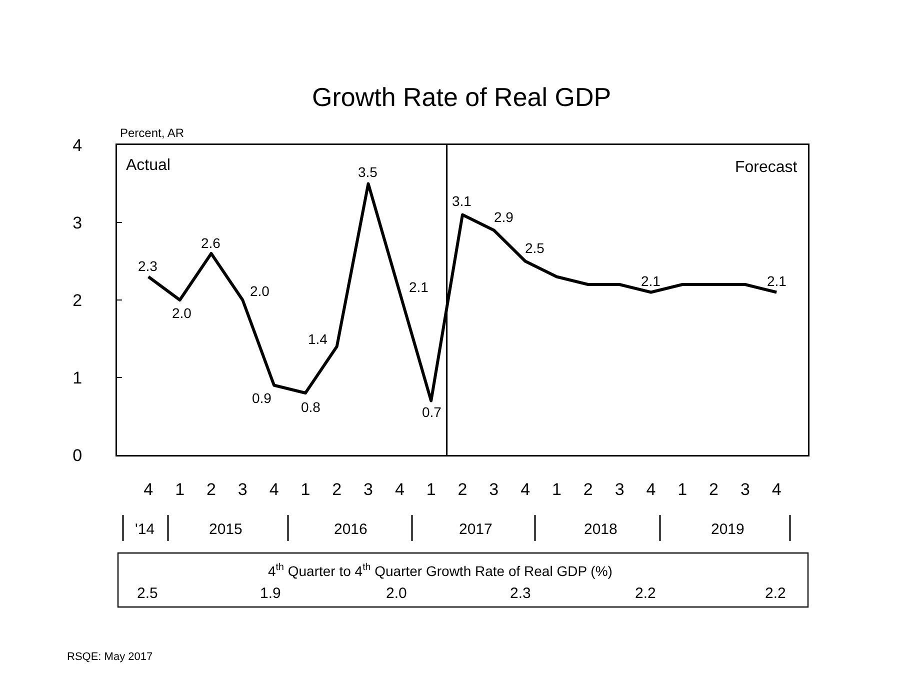  Describe the element at coordinates (270, 593) in the screenshot. I see `text: 1.9` at that location.